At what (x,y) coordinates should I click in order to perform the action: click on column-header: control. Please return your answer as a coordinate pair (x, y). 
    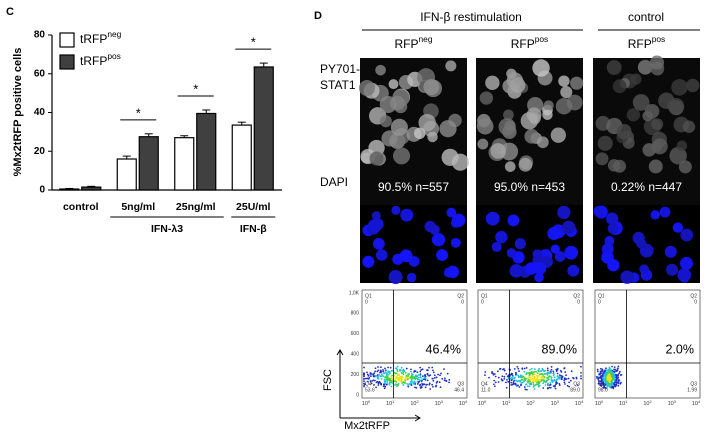
    Looking at the image, I should click on (646, 17).